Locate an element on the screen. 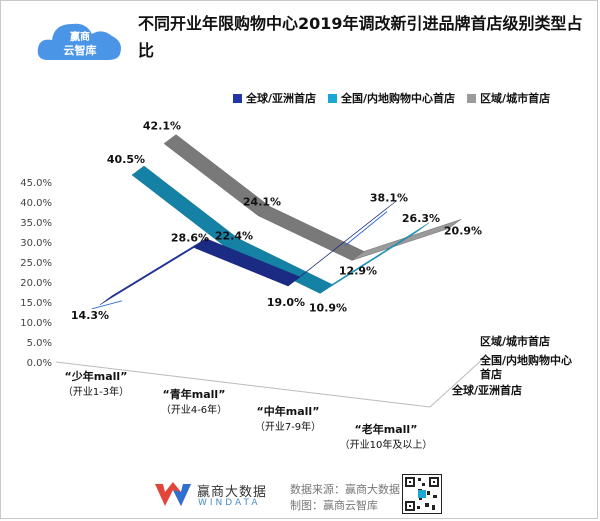 The image size is (600, 521). x-category-label: “青年mall” is located at coordinates (194, 394).